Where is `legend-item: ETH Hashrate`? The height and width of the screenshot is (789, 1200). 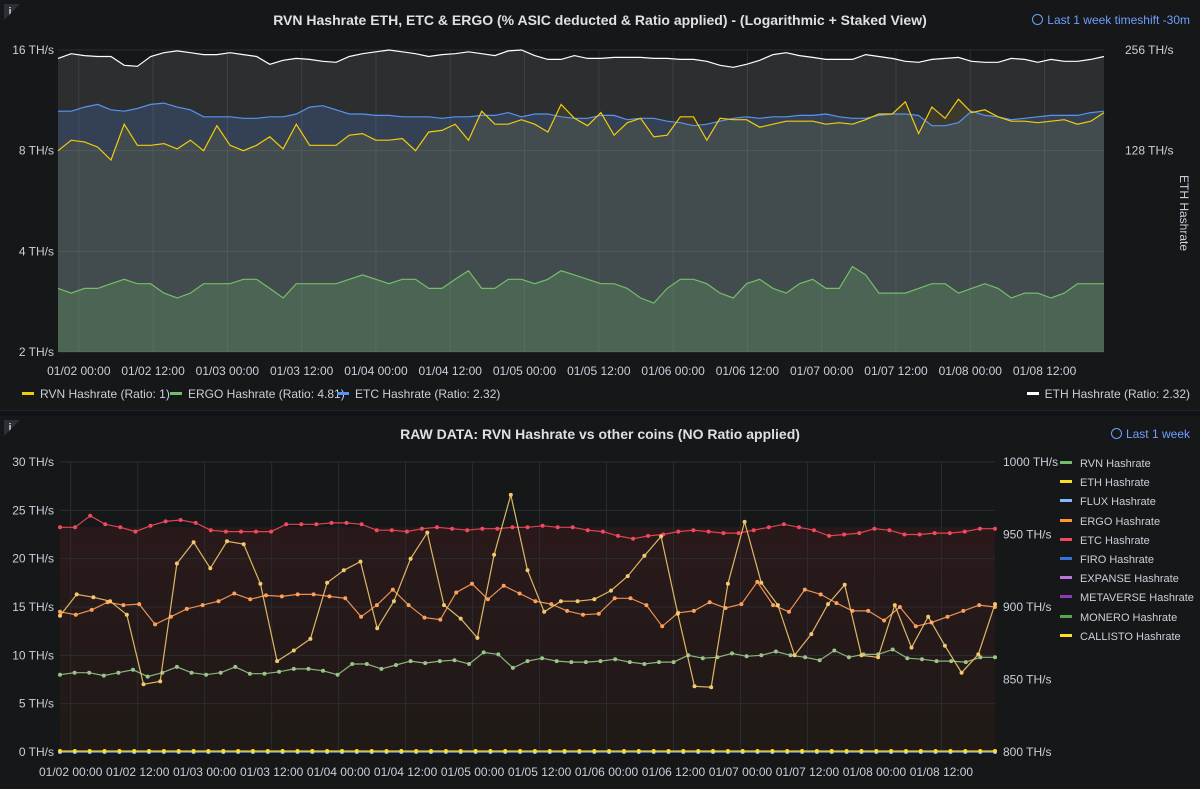 legend-item: ETH Hashrate is located at coordinates (1127, 486).